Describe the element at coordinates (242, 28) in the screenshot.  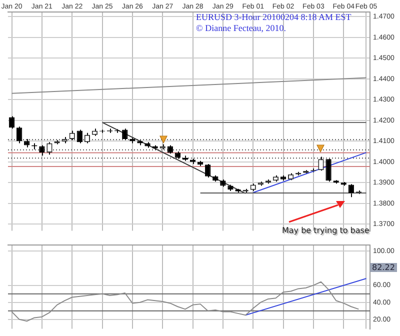
I see `text: © Dianne Fecteau, 2010.` at that location.